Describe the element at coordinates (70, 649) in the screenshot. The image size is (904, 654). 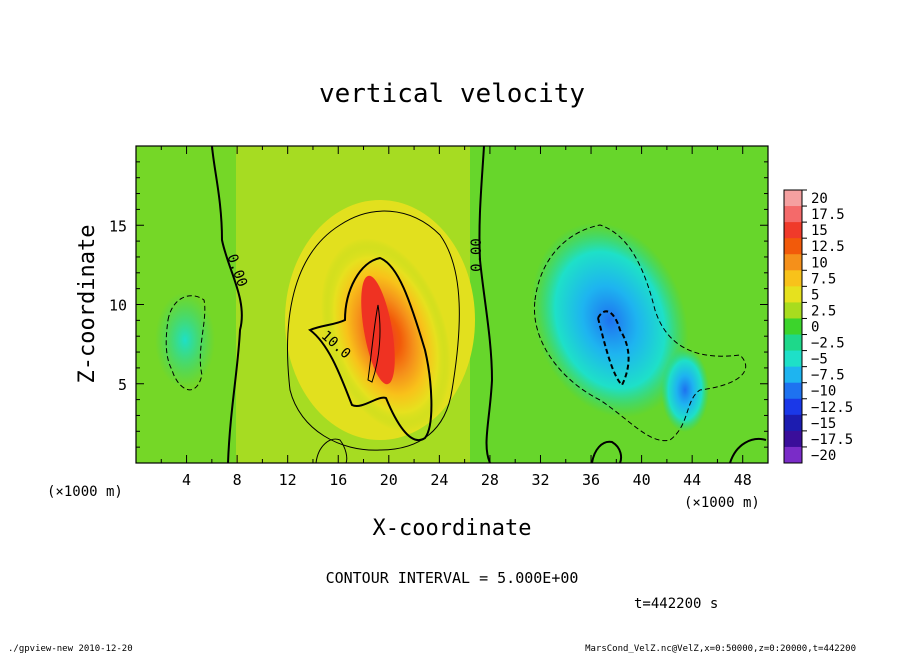
I see `footer-left: ./gpview-new 2010-12-20` at that location.